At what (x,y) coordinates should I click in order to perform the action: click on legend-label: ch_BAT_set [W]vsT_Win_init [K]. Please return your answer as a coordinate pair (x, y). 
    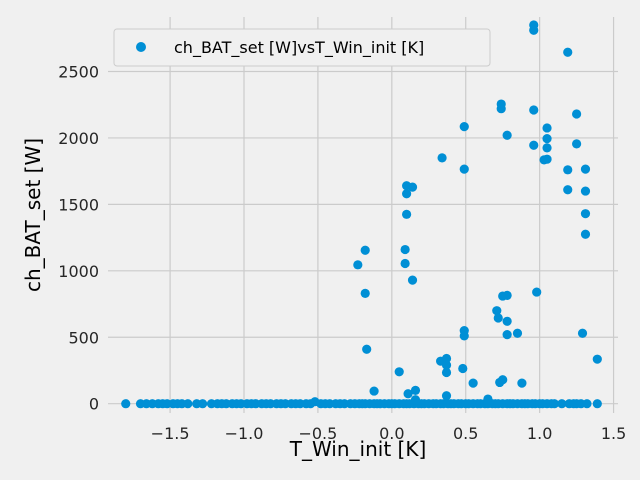
    Looking at the image, I should click on (299, 48).